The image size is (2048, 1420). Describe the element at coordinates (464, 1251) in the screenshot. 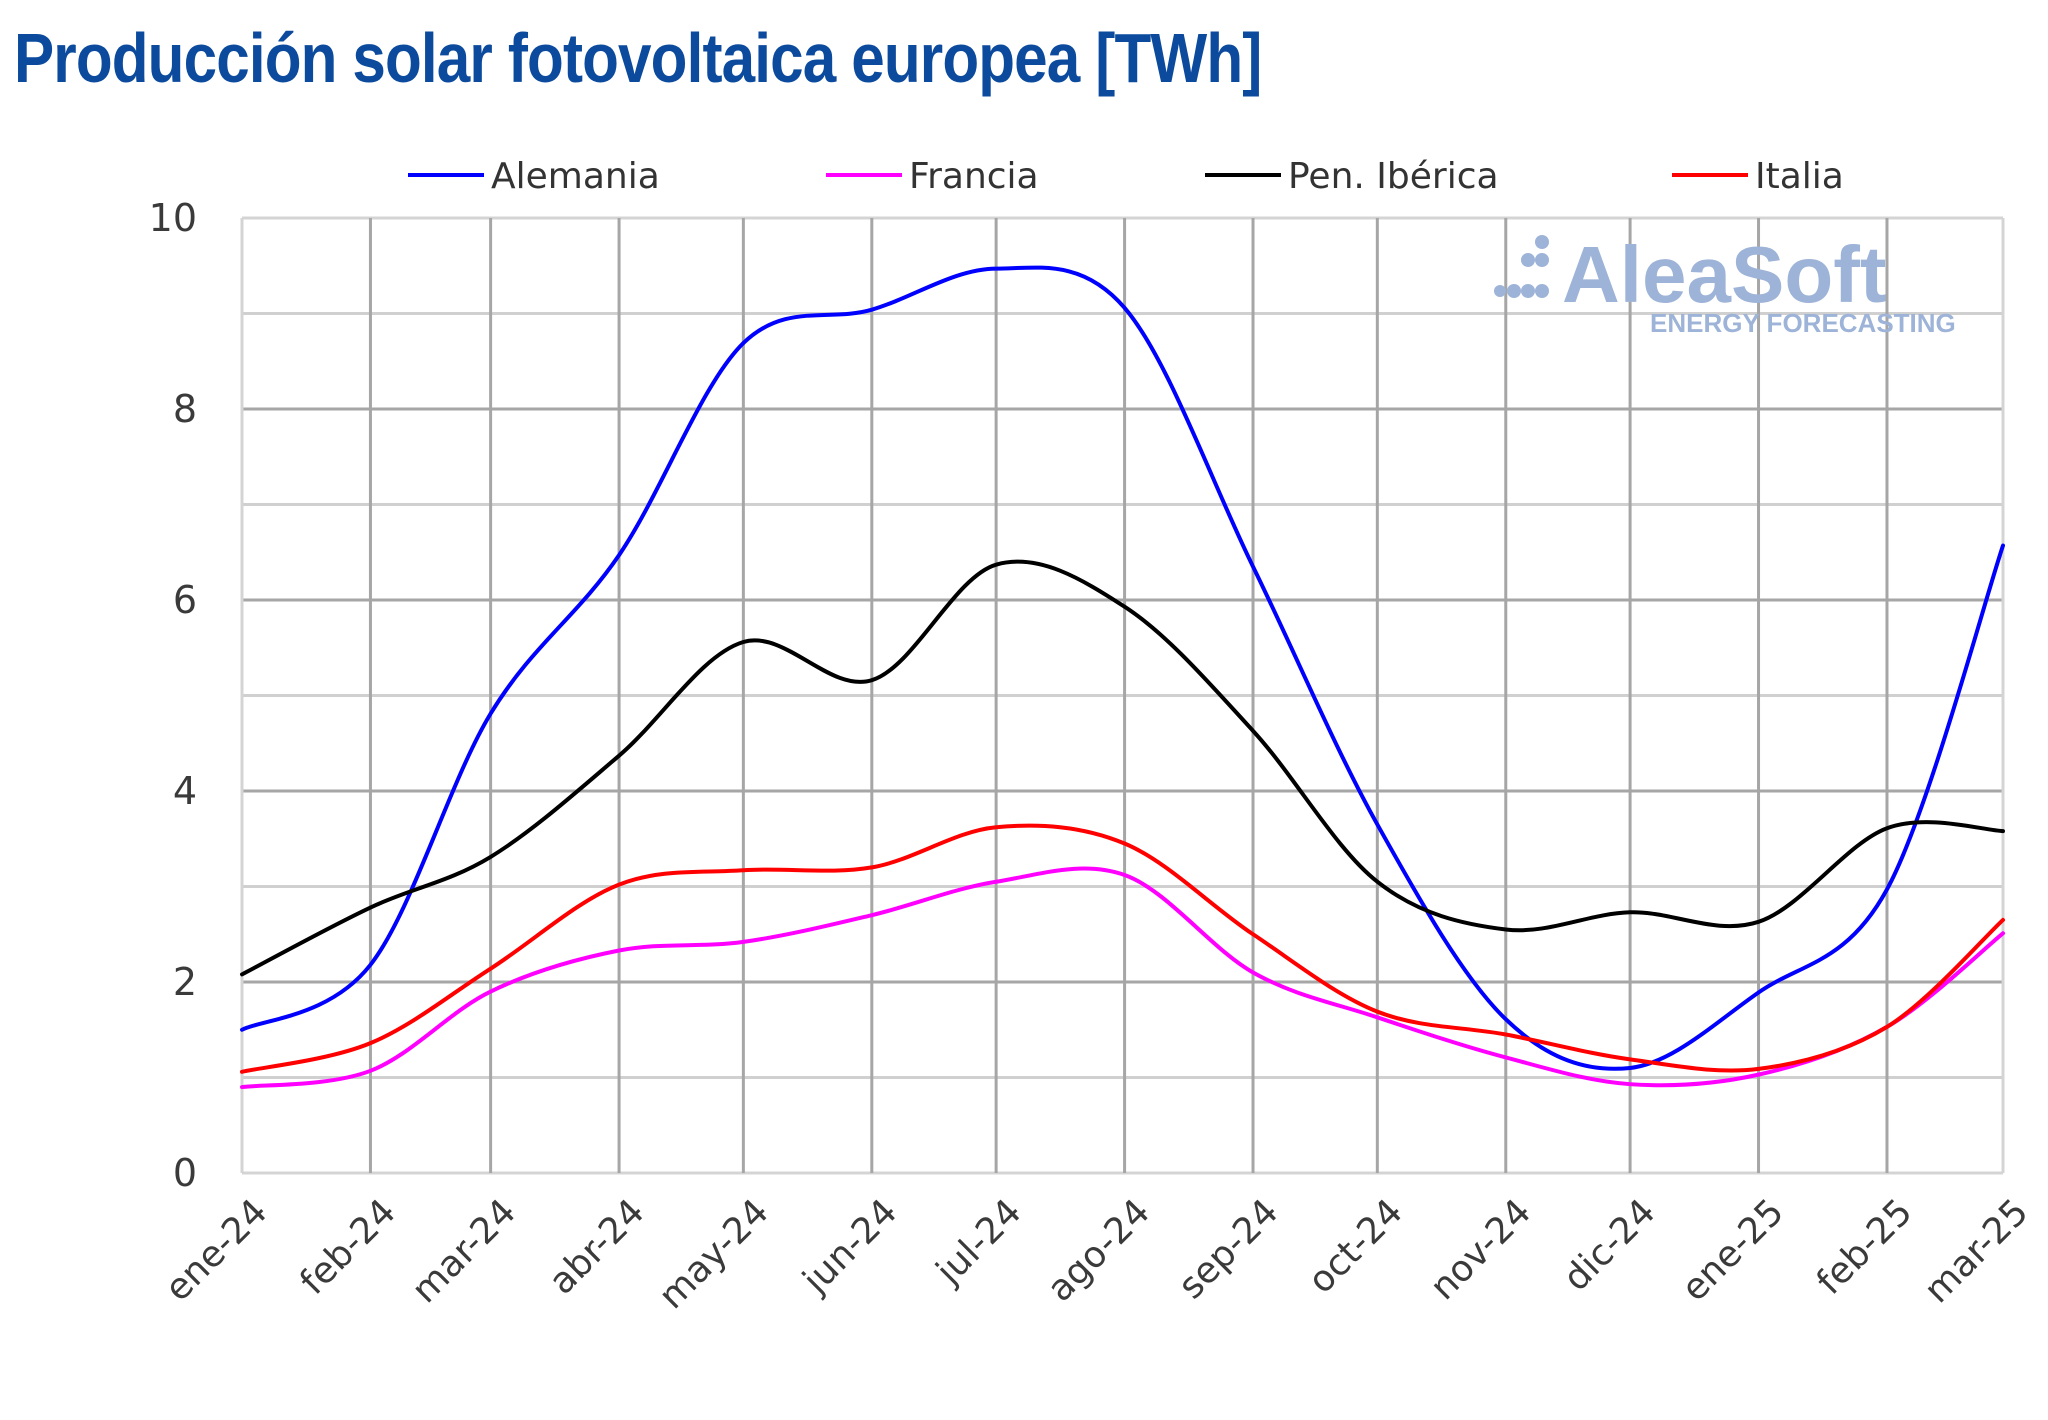

I see `x-tick-label: mar-24` at that location.